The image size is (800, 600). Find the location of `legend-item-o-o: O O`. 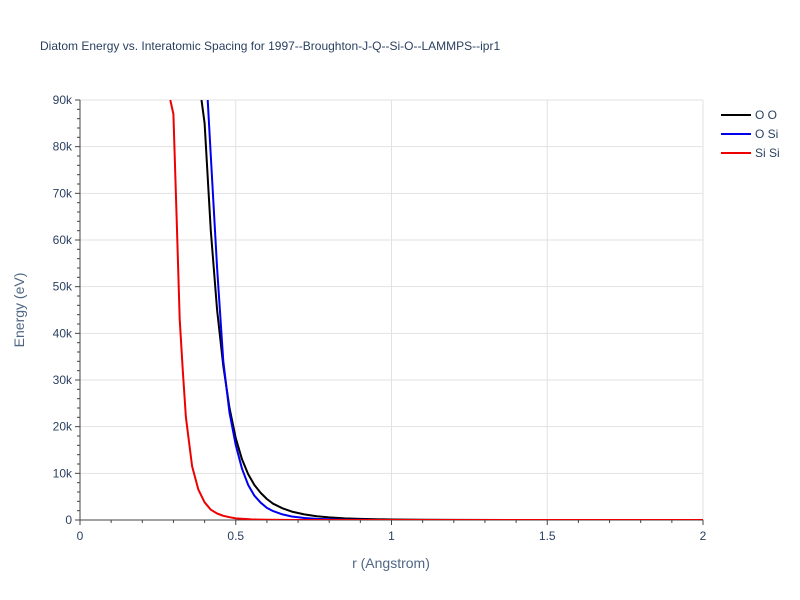

legend-item-o-o: O O is located at coordinates (749, 115).